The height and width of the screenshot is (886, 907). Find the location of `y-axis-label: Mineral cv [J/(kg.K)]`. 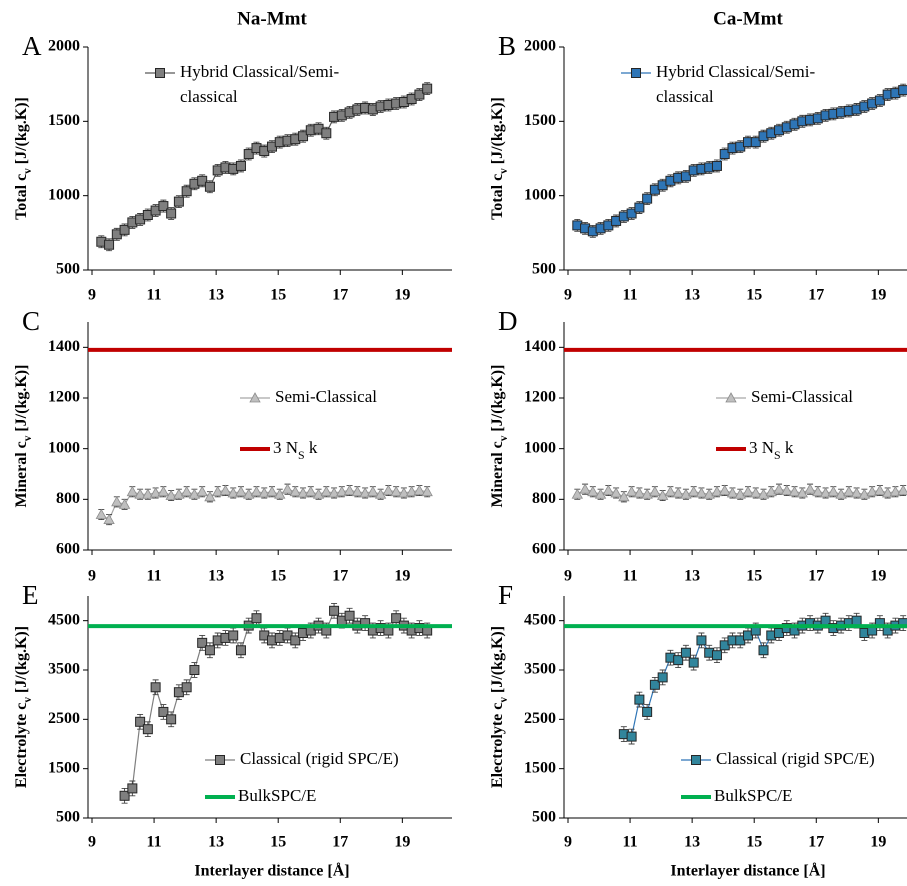

y-axis-label: Mineral cv [J/(kg.K)] is located at coordinates (499, 436).